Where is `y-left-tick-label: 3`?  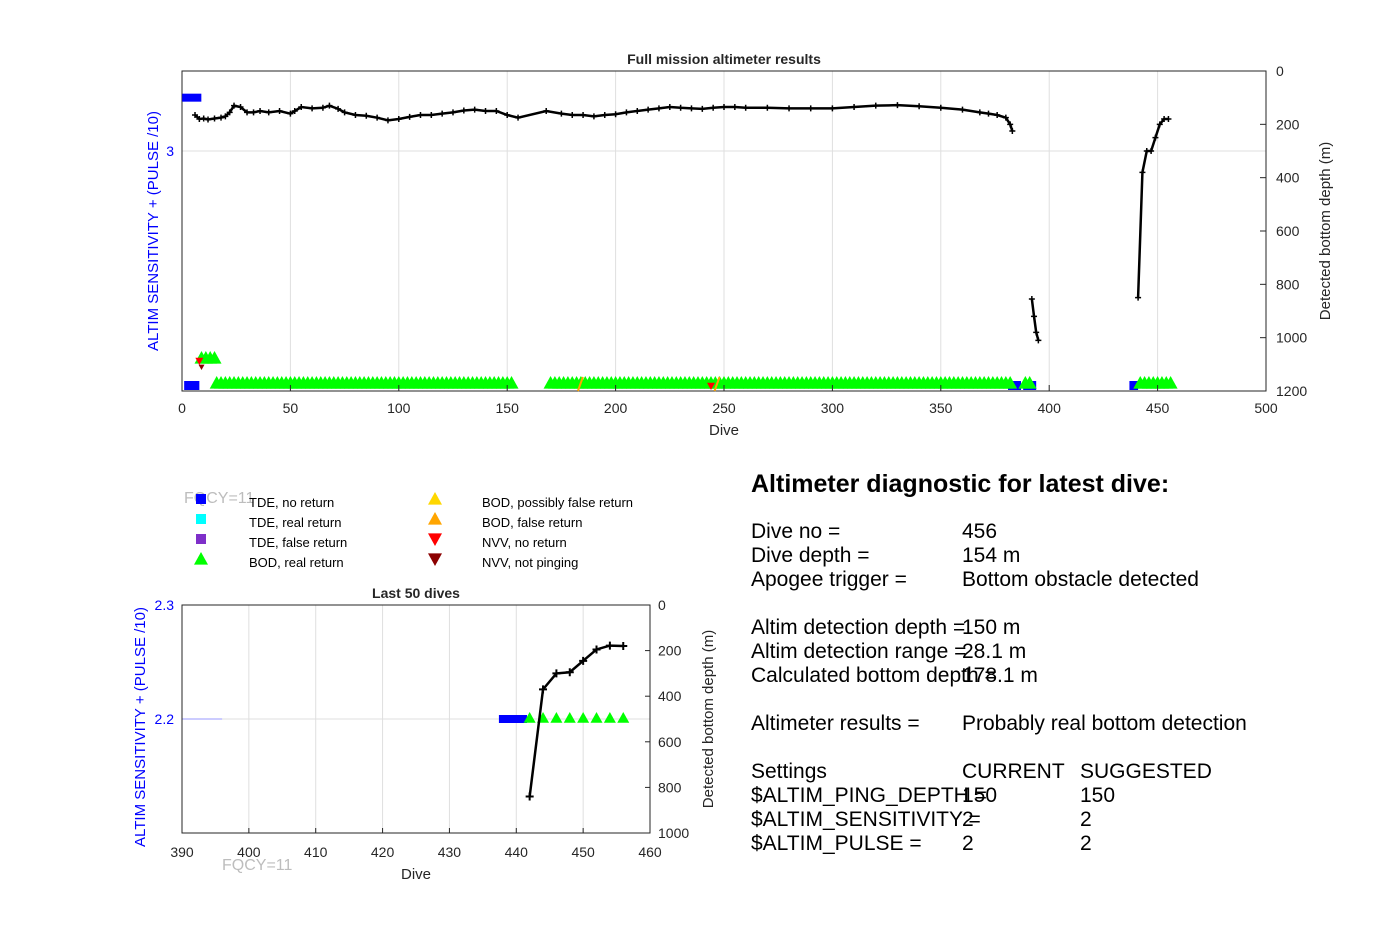 y-left-tick-label: 3 is located at coordinates (170, 151).